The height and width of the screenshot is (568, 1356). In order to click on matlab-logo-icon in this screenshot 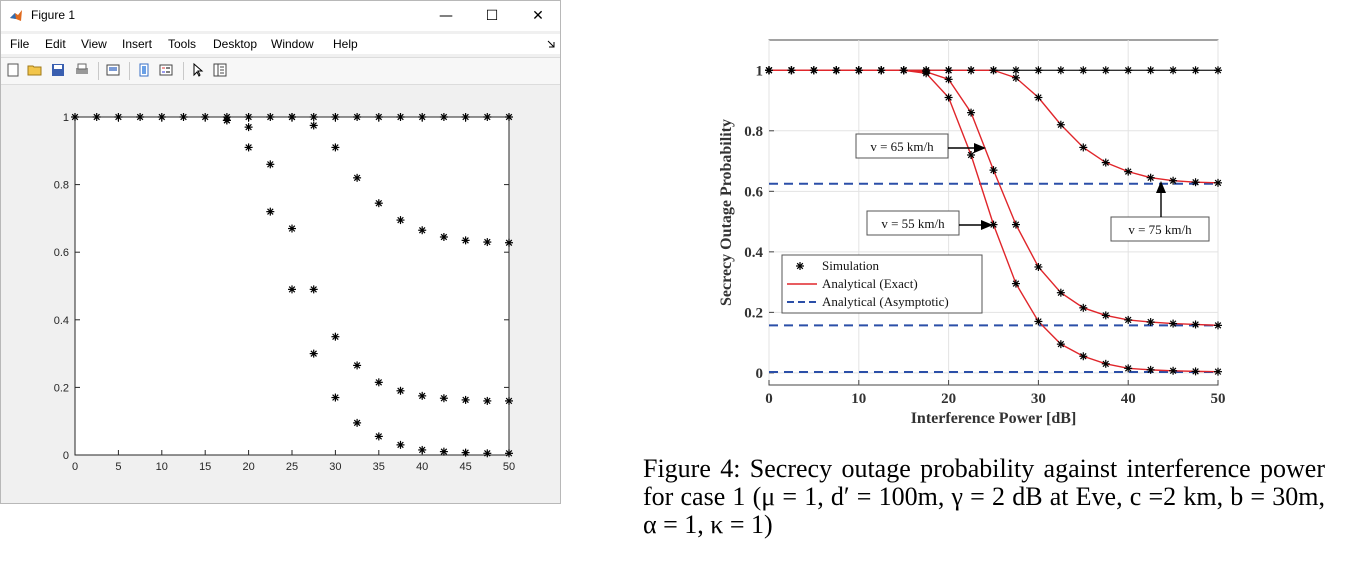, I will do `click(16, 15)`.